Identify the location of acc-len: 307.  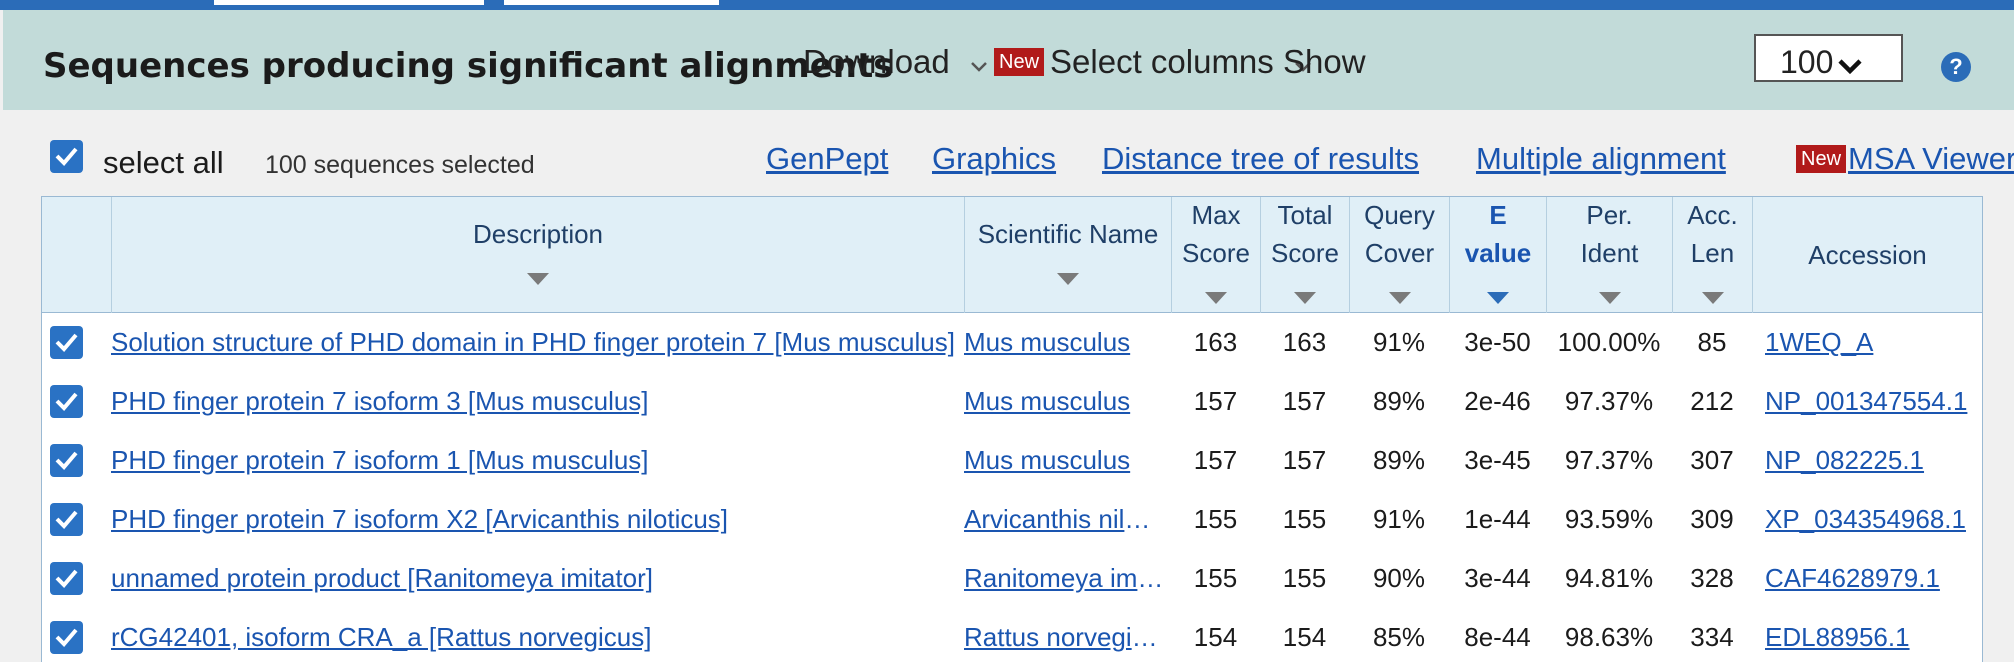
(1712, 460).